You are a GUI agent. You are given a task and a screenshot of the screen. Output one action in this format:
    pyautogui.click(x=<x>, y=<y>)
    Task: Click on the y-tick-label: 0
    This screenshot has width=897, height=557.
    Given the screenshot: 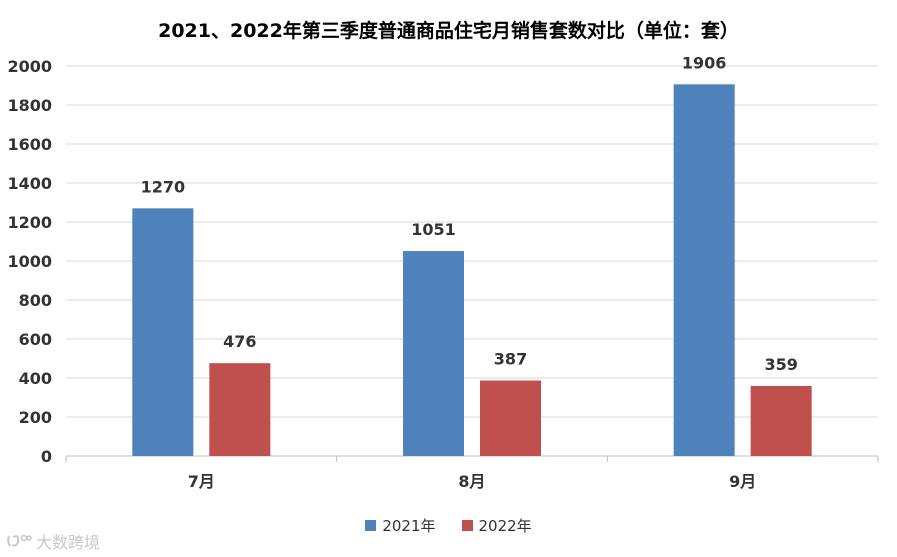 What is the action you would take?
    pyautogui.click(x=46, y=456)
    